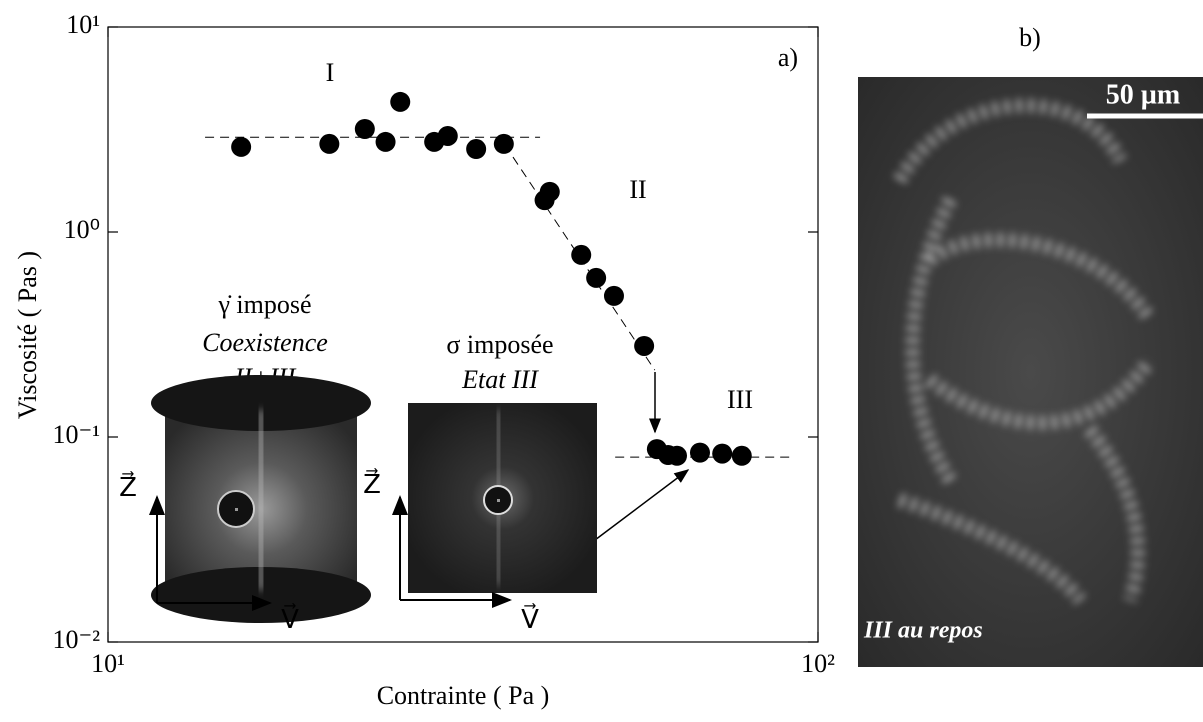 This screenshot has width=1203, height=722. Describe the element at coordinates (83, 24) in the screenshot. I see `y-tick-label: 10¹` at that location.